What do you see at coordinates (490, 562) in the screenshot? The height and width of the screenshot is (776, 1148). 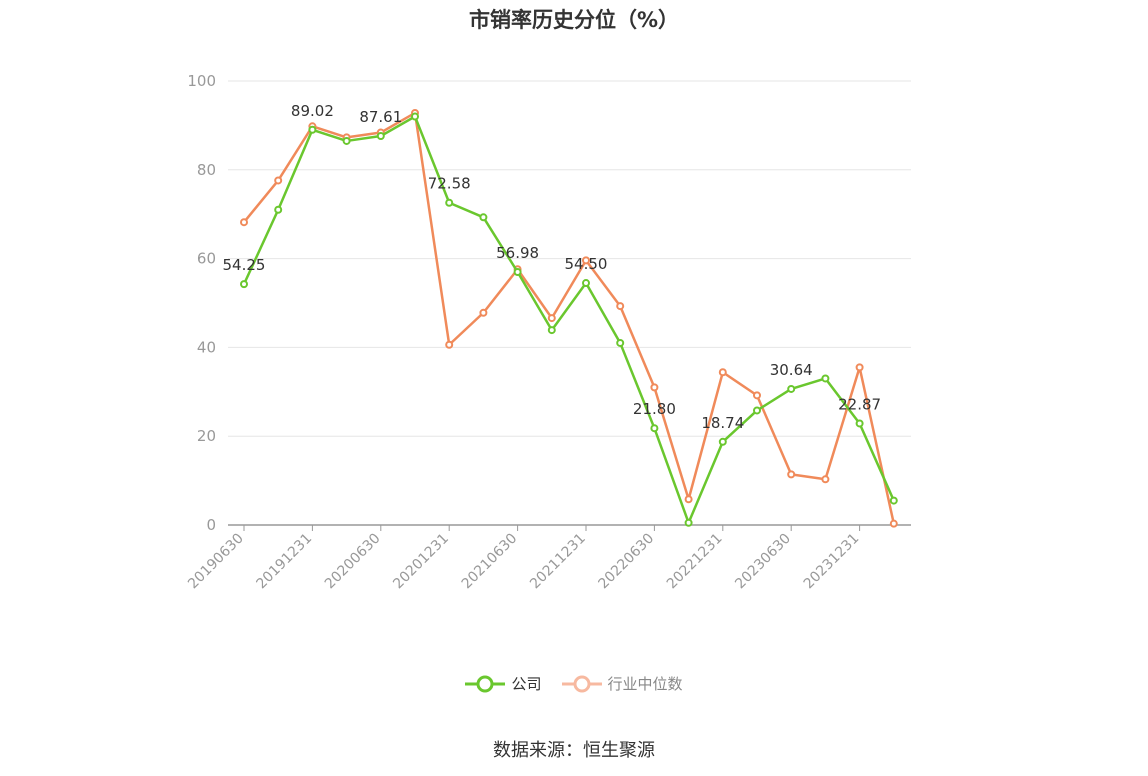 I see `x-tick-label: 20210630` at bounding box center [490, 562].